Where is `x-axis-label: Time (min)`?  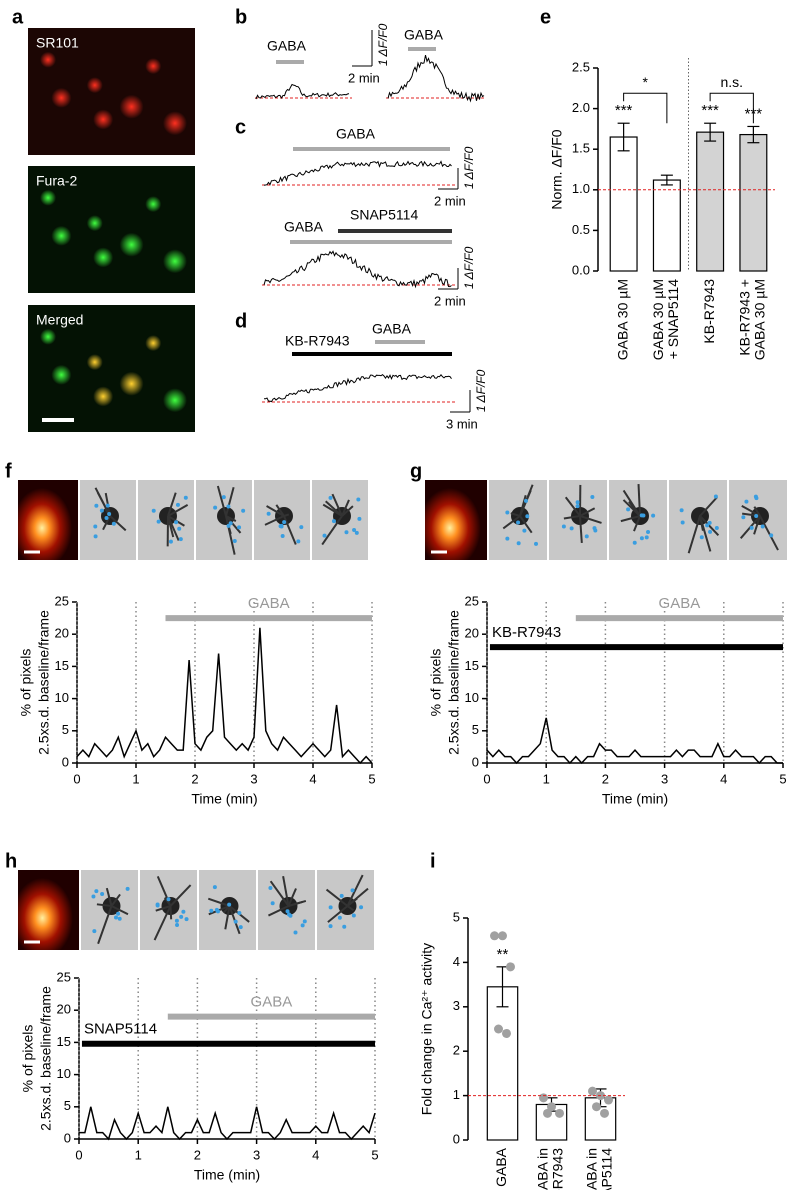
x-axis-label: Time (min) is located at coordinates (224, 799).